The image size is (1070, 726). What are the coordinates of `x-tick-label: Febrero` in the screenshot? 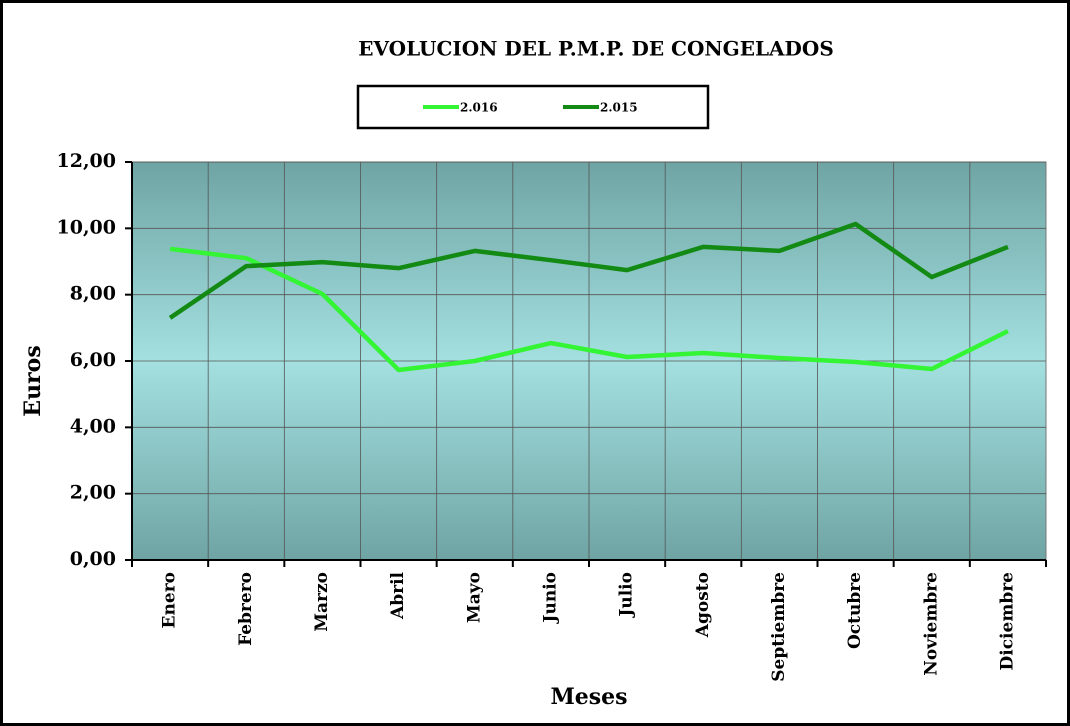 It's located at (246, 609).